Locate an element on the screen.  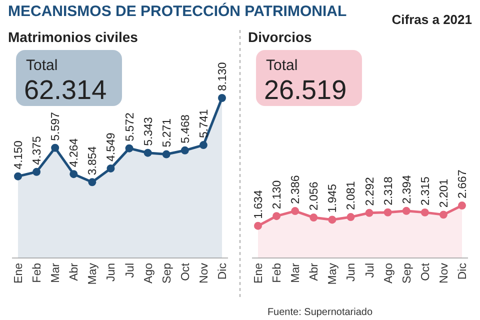
data-label: 5.271 is located at coordinates (167, 133).